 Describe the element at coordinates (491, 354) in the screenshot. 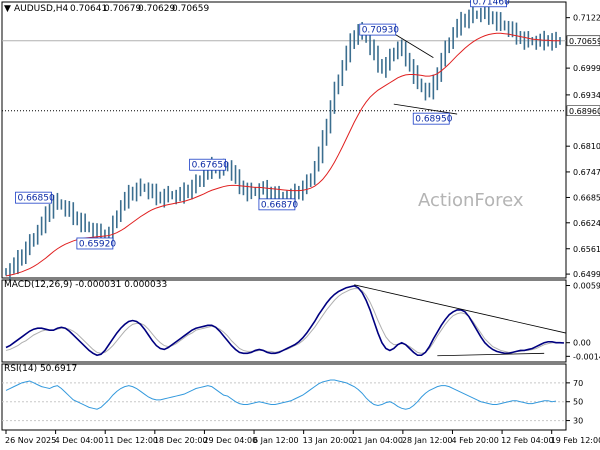

I see `macd-support-line` at that location.